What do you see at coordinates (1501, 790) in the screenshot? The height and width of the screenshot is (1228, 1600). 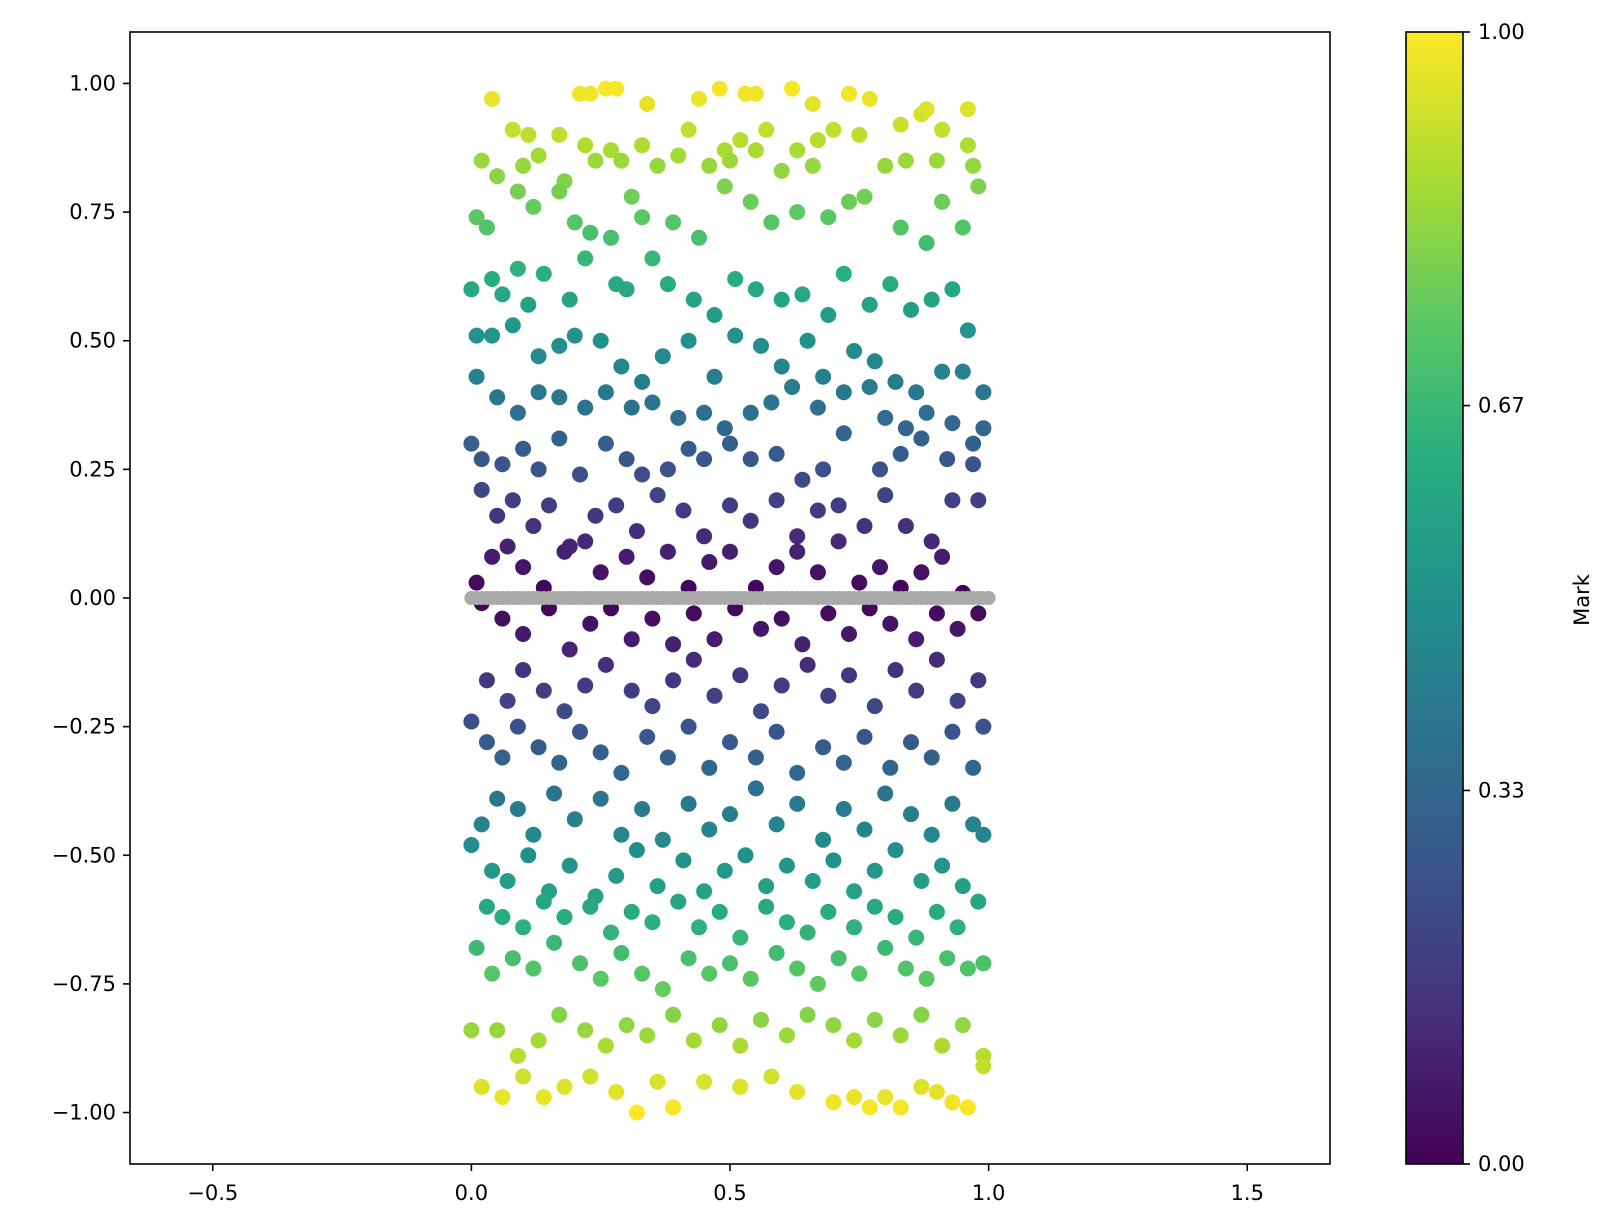 I see `colorbar-tick-label: 0.33` at bounding box center [1501, 790].